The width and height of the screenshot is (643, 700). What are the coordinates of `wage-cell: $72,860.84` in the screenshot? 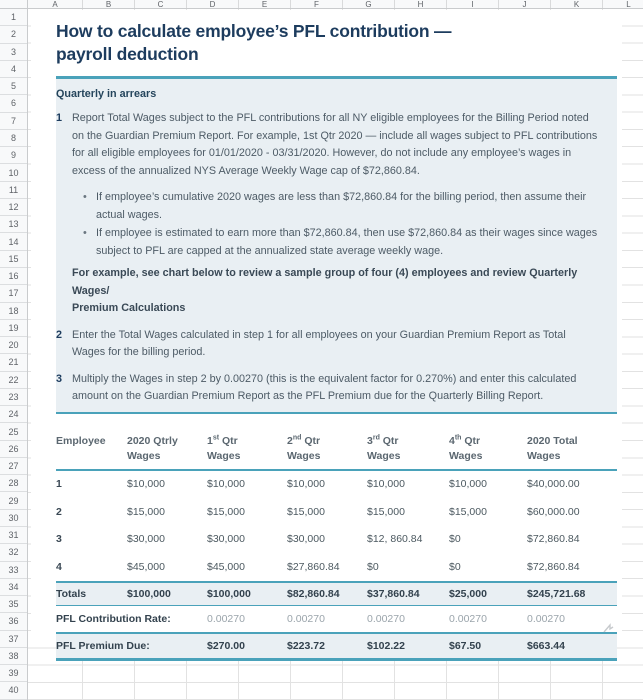 It's located at (553, 566).